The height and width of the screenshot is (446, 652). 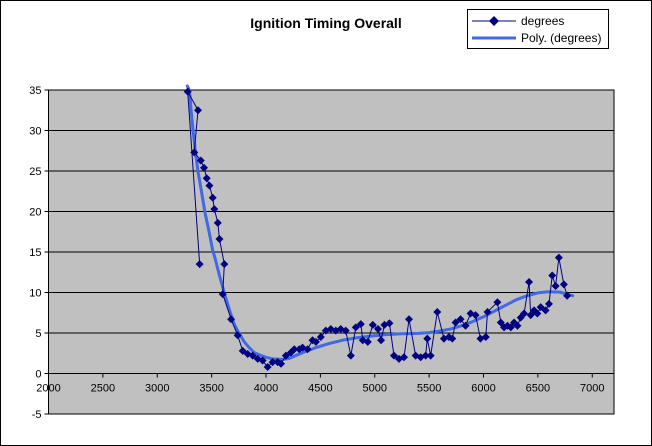 I want to click on x-tick-label: 5500, so click(x=429, y=389).